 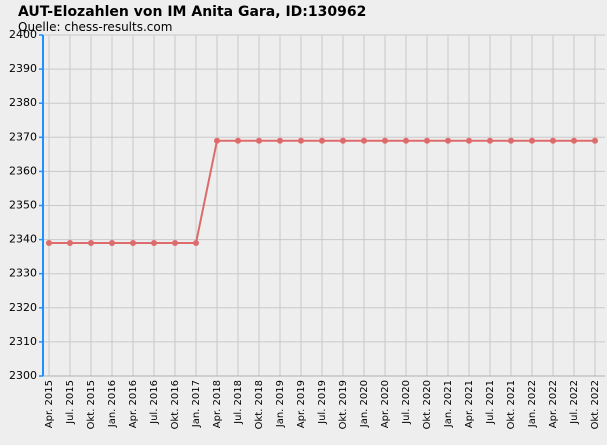 I want to click on x-tick-label: Apr. 2021, so click(x=469, y=404).